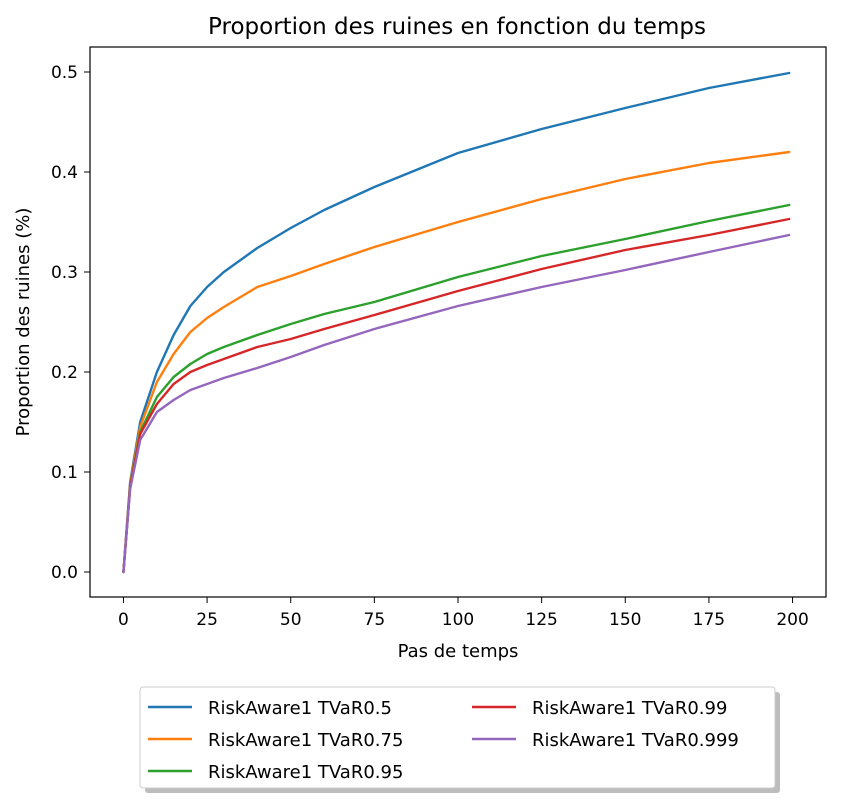  What do you see at coordinates (635, 740) in the screenshot?
I see `legend-label: RiskAware1 TVaR0.999` at bounding box center [635, 740].